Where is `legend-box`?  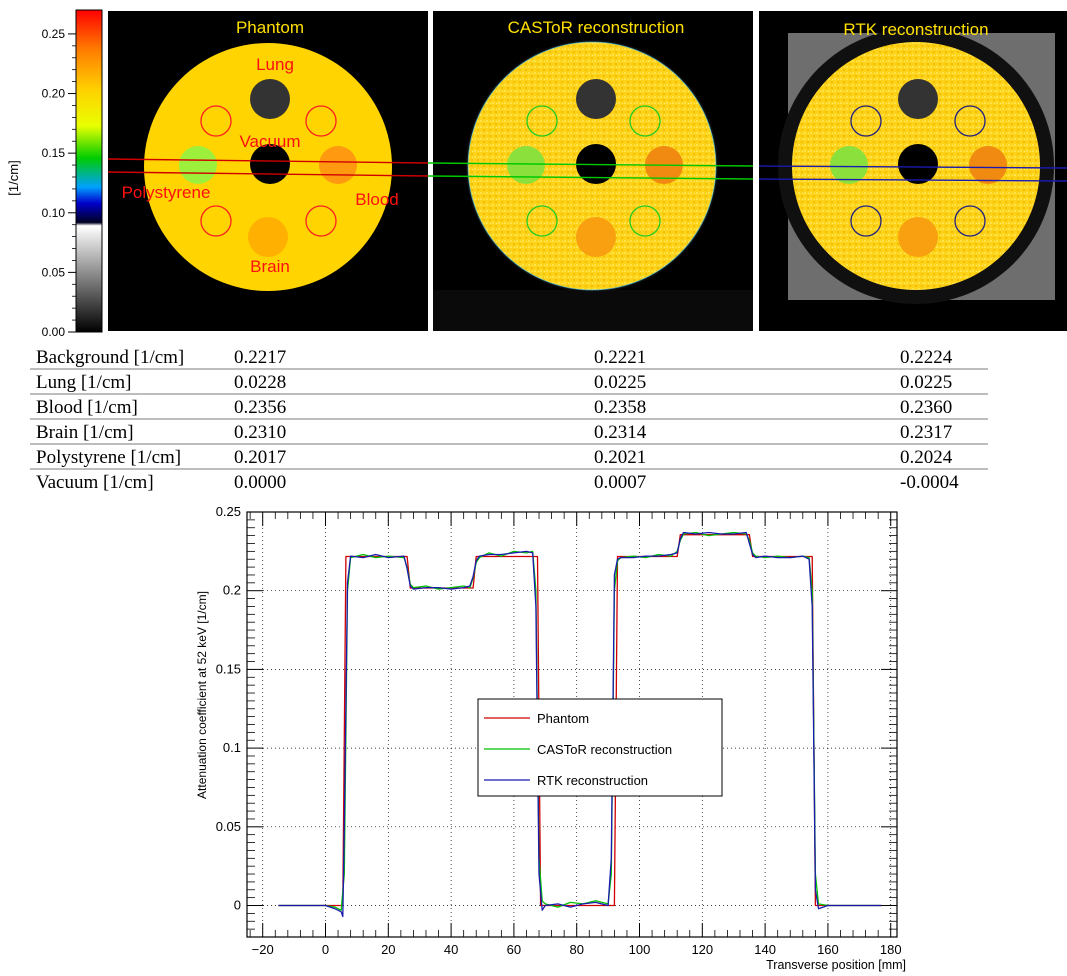
legend-box is located at coordinates (600, 747).